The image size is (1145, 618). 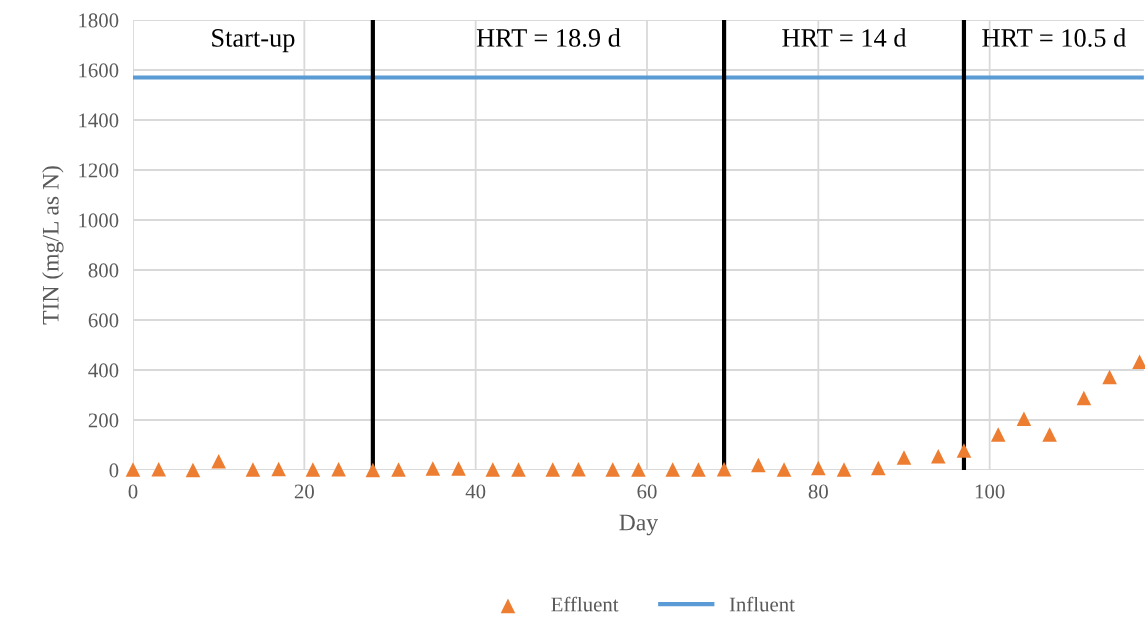 I want to click on legend-label: Influent, so click(x=762, y=604).